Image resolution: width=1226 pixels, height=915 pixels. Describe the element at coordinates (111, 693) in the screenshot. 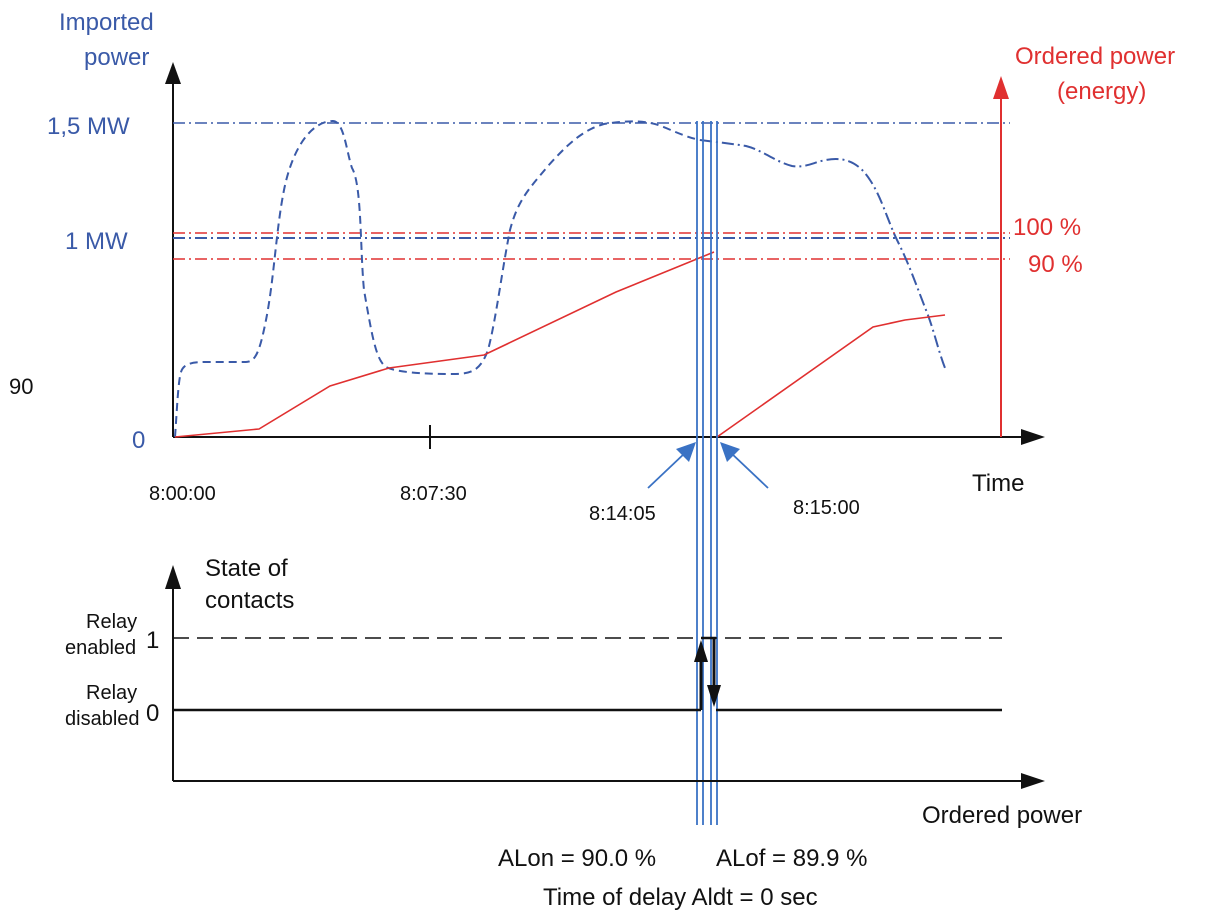

I see `relay-disabled-label-line1: Relay` at that location.